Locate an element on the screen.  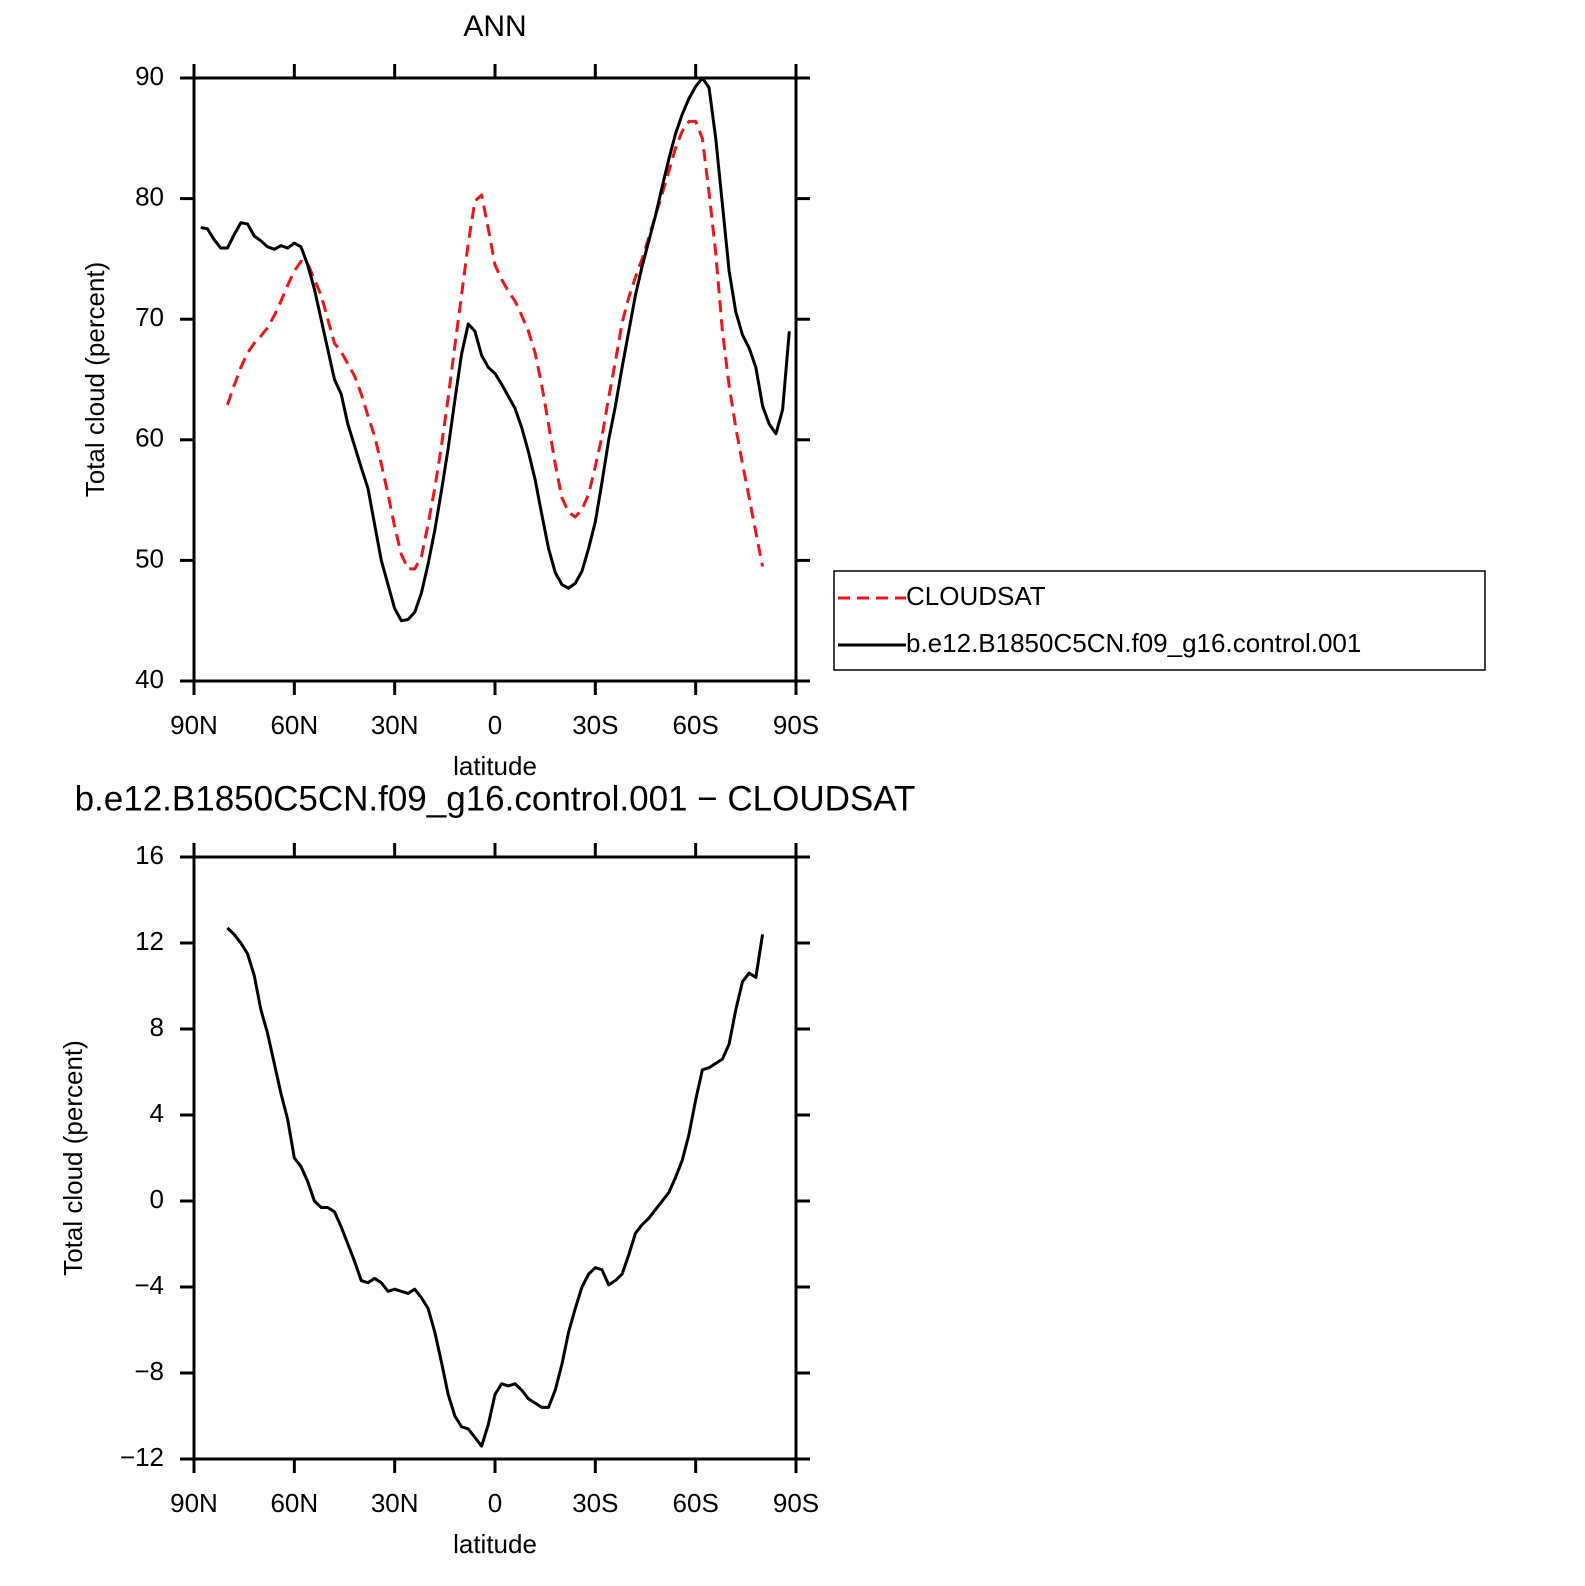
plot-frame is located at coordinates (495, 1158).